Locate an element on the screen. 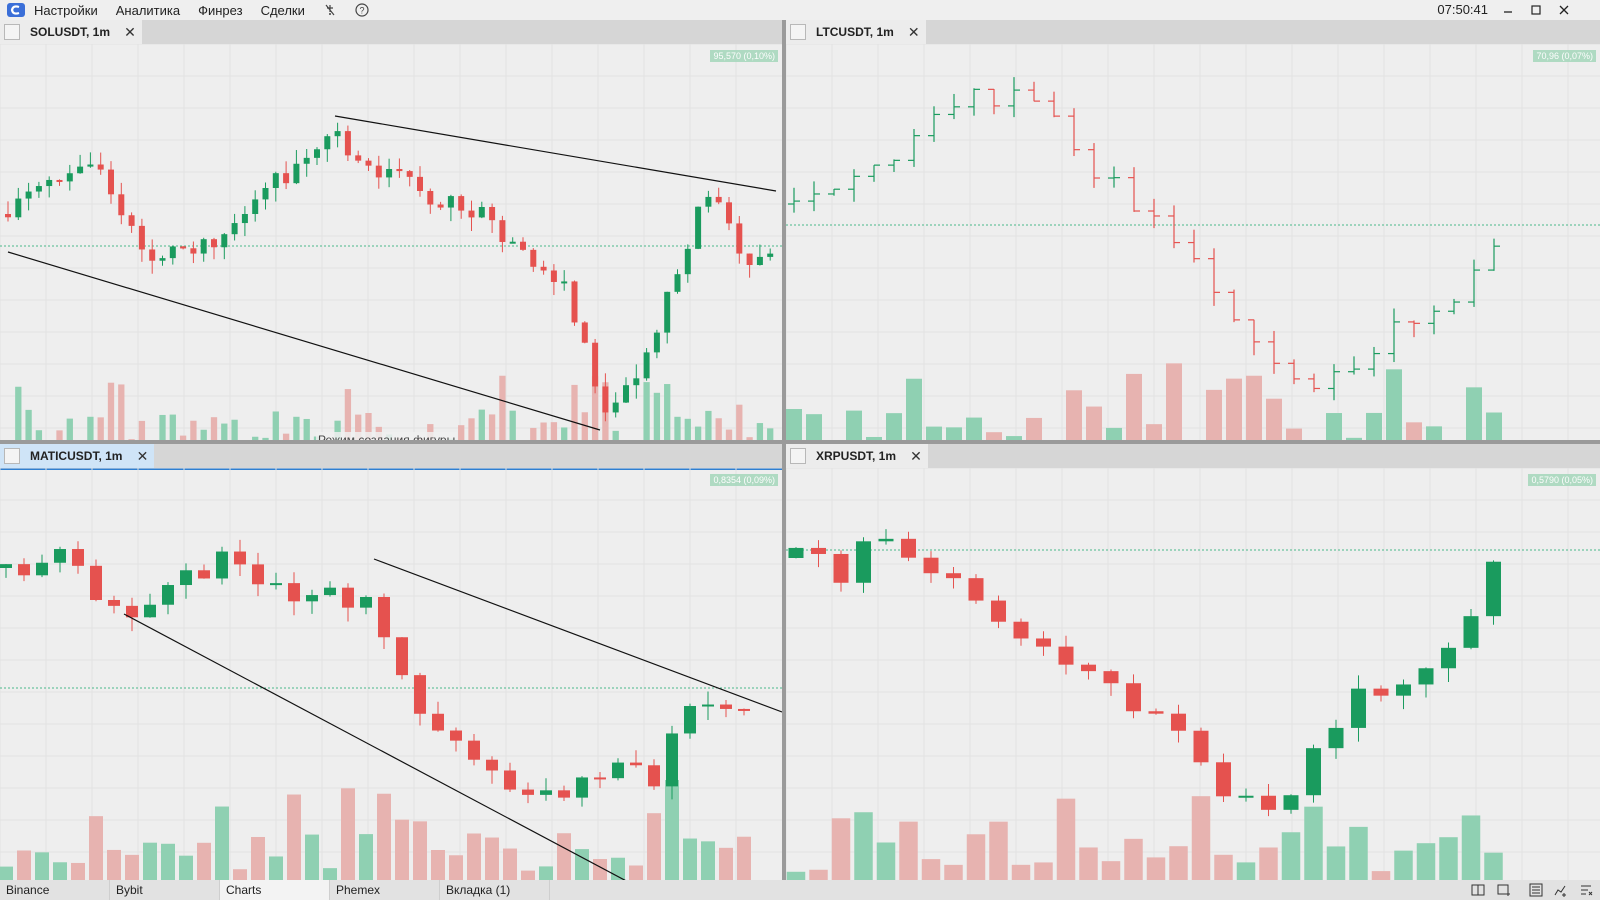  list-icon is located at coordinates (1536, 890).